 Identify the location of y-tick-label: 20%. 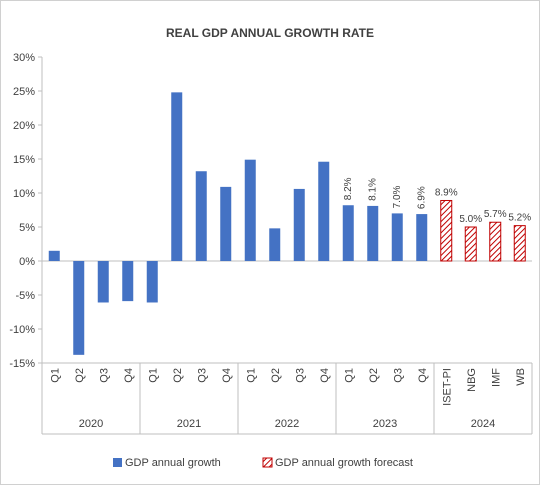
(24, 126).